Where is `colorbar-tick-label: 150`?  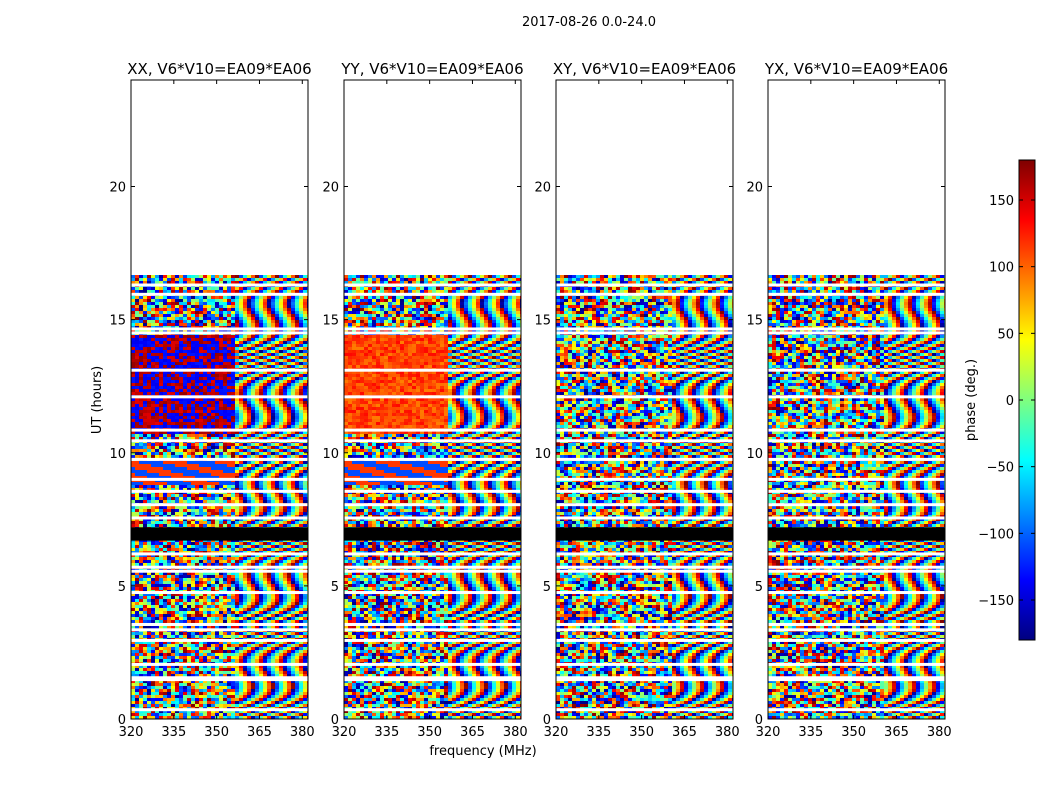
colorbar-tick-label: 150 is located at coordinates (1001, 201).